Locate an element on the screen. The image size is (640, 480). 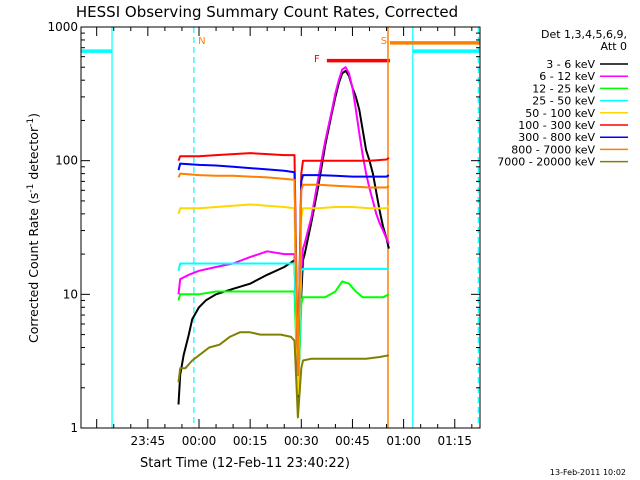
y-tick-label: 1 is located at coordinates (74, 428).